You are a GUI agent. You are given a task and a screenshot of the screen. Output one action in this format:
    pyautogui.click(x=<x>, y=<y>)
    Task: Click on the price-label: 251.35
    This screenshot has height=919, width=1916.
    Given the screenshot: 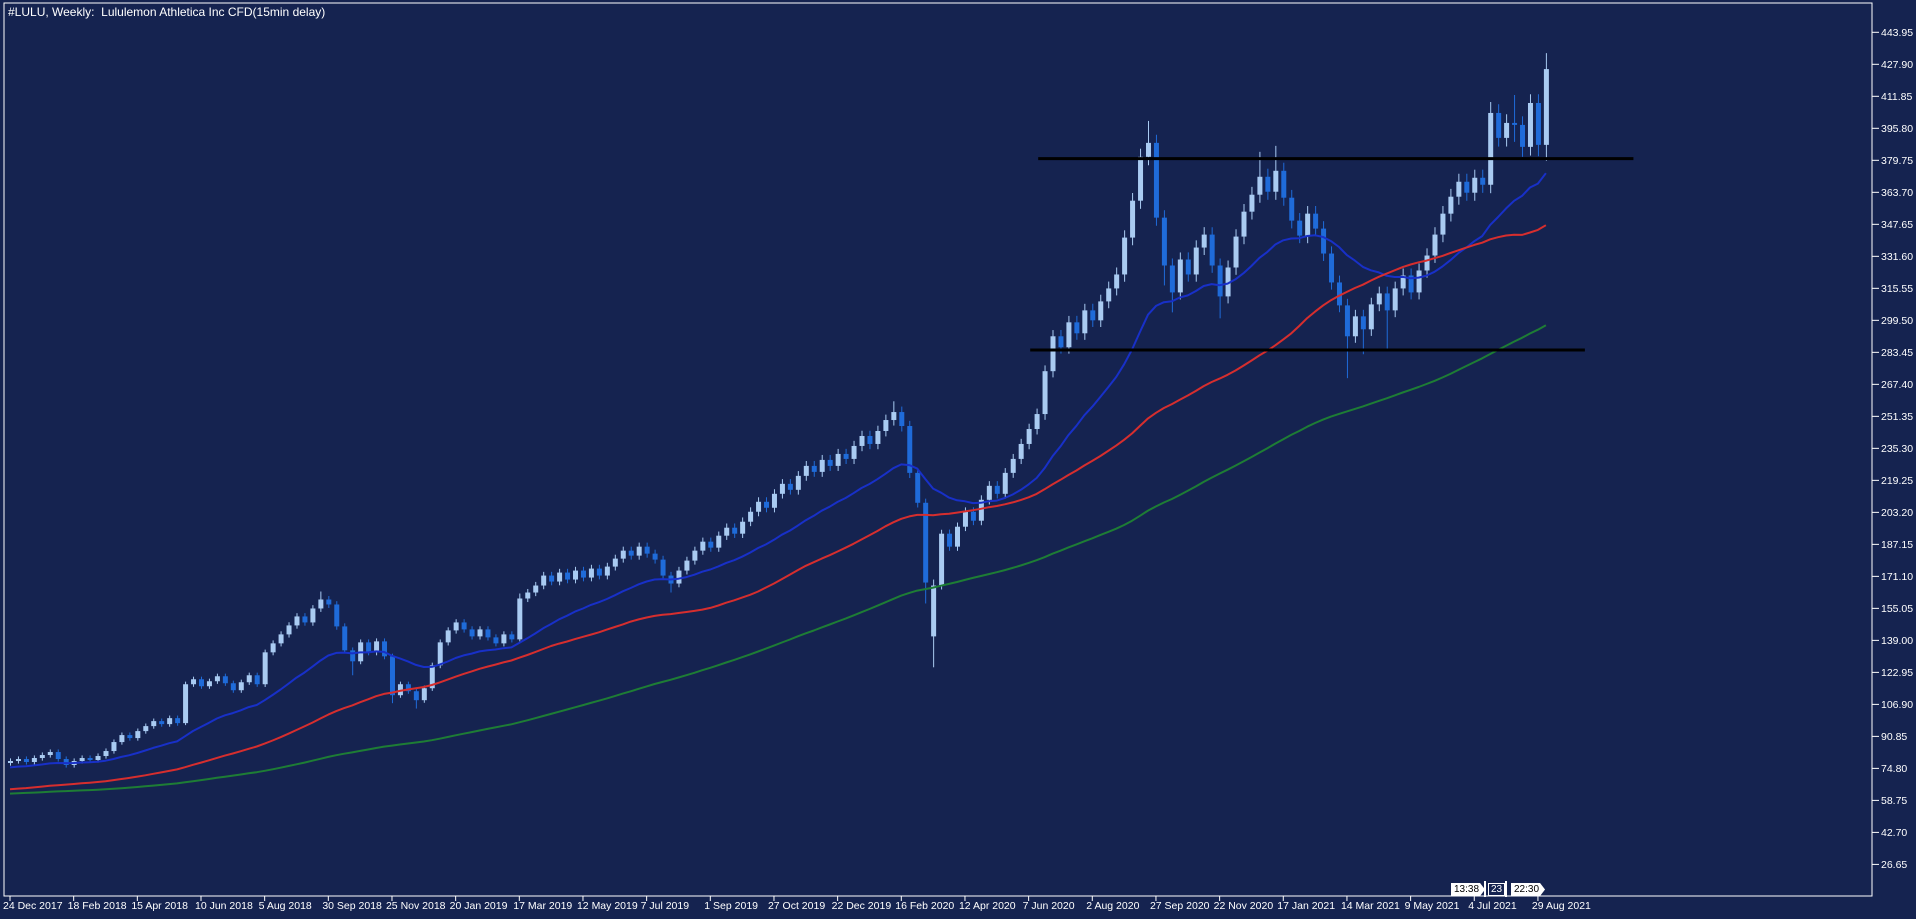 What is the action you would take?
    pyautogui.click(x=1897, y=417)
    